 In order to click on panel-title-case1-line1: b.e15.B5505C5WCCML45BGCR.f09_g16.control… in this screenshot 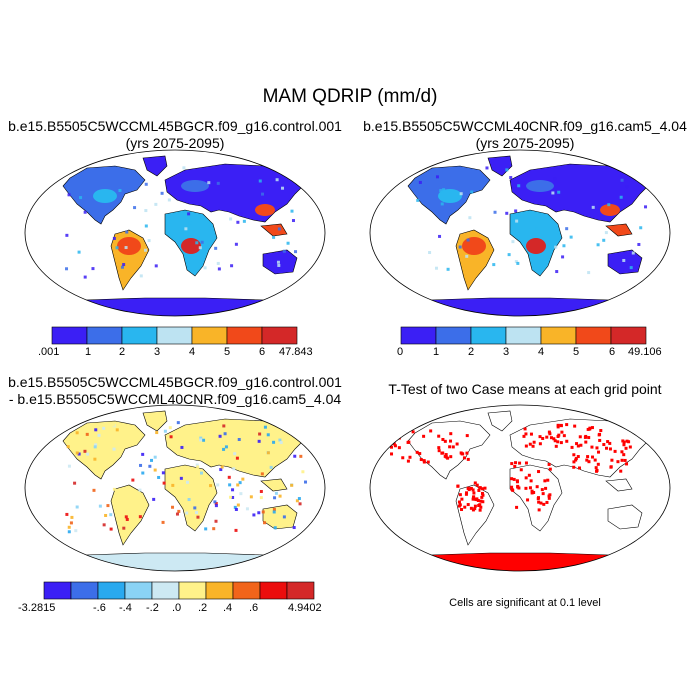, I will do `click(175, 126)`.